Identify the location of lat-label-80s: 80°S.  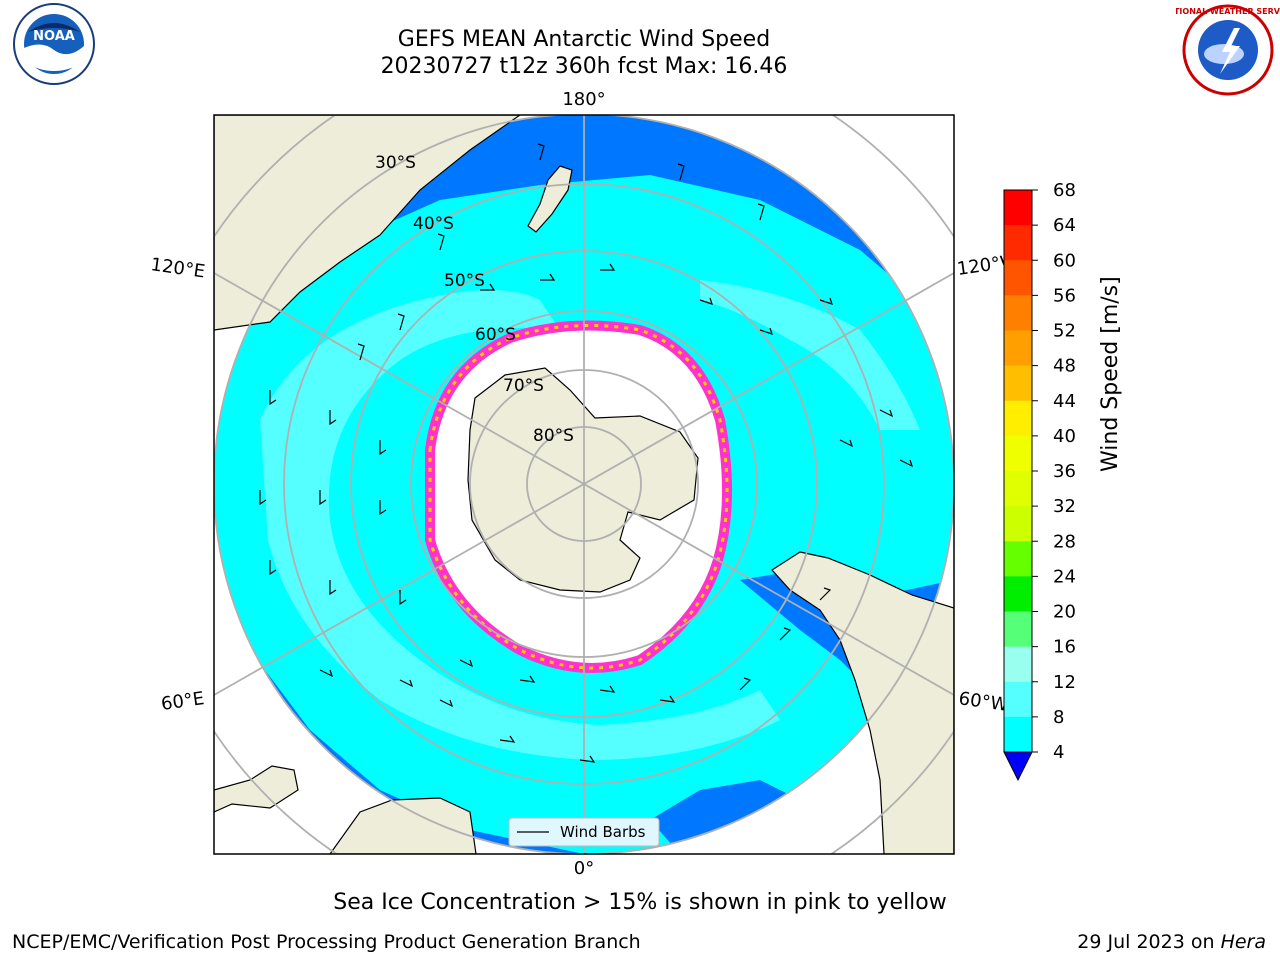
(553, 436).